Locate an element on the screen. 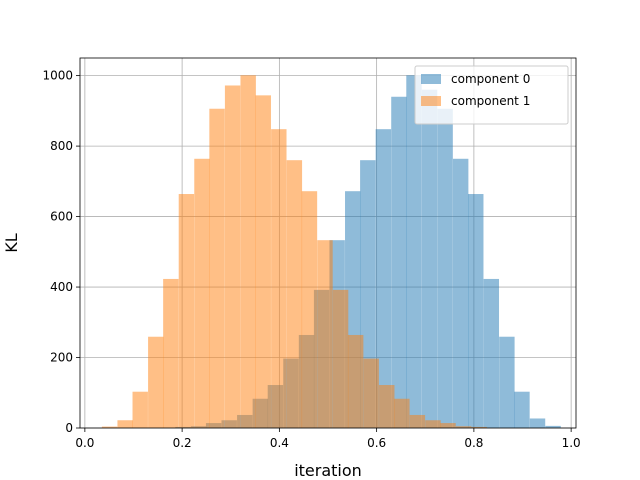 This screenshot has width=640, height=480. y-tick-label: 200 is located at coordinates (61, 358).